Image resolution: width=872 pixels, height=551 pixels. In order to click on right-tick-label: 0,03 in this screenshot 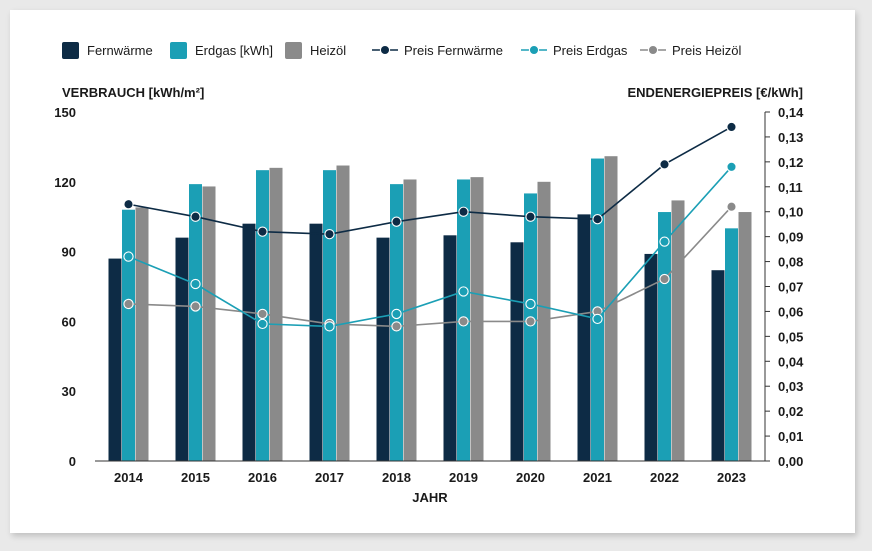, I will do `click(790, 386)`.